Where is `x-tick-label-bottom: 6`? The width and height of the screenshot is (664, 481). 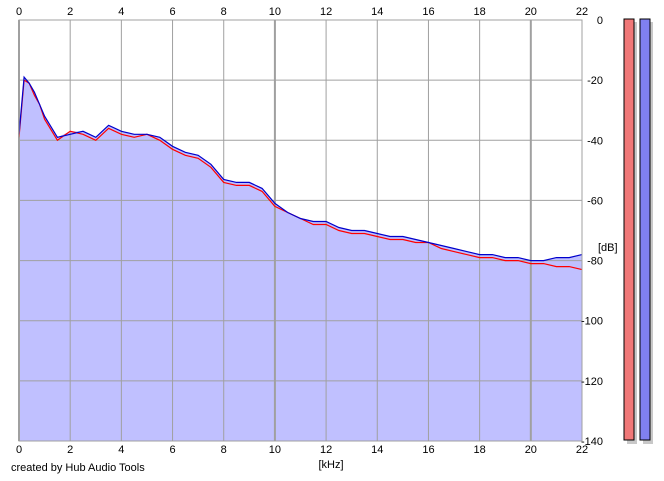 x-tick-label-bottom: 6 is located at coordinates (172, 450).